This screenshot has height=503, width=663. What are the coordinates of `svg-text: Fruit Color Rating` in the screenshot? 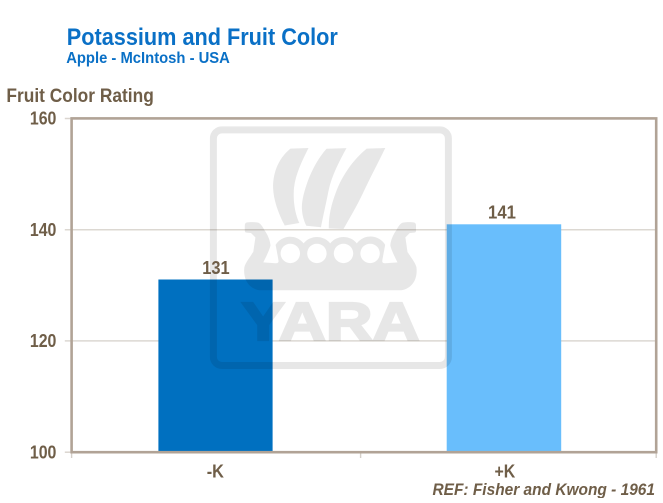 It's located at (79, 96).